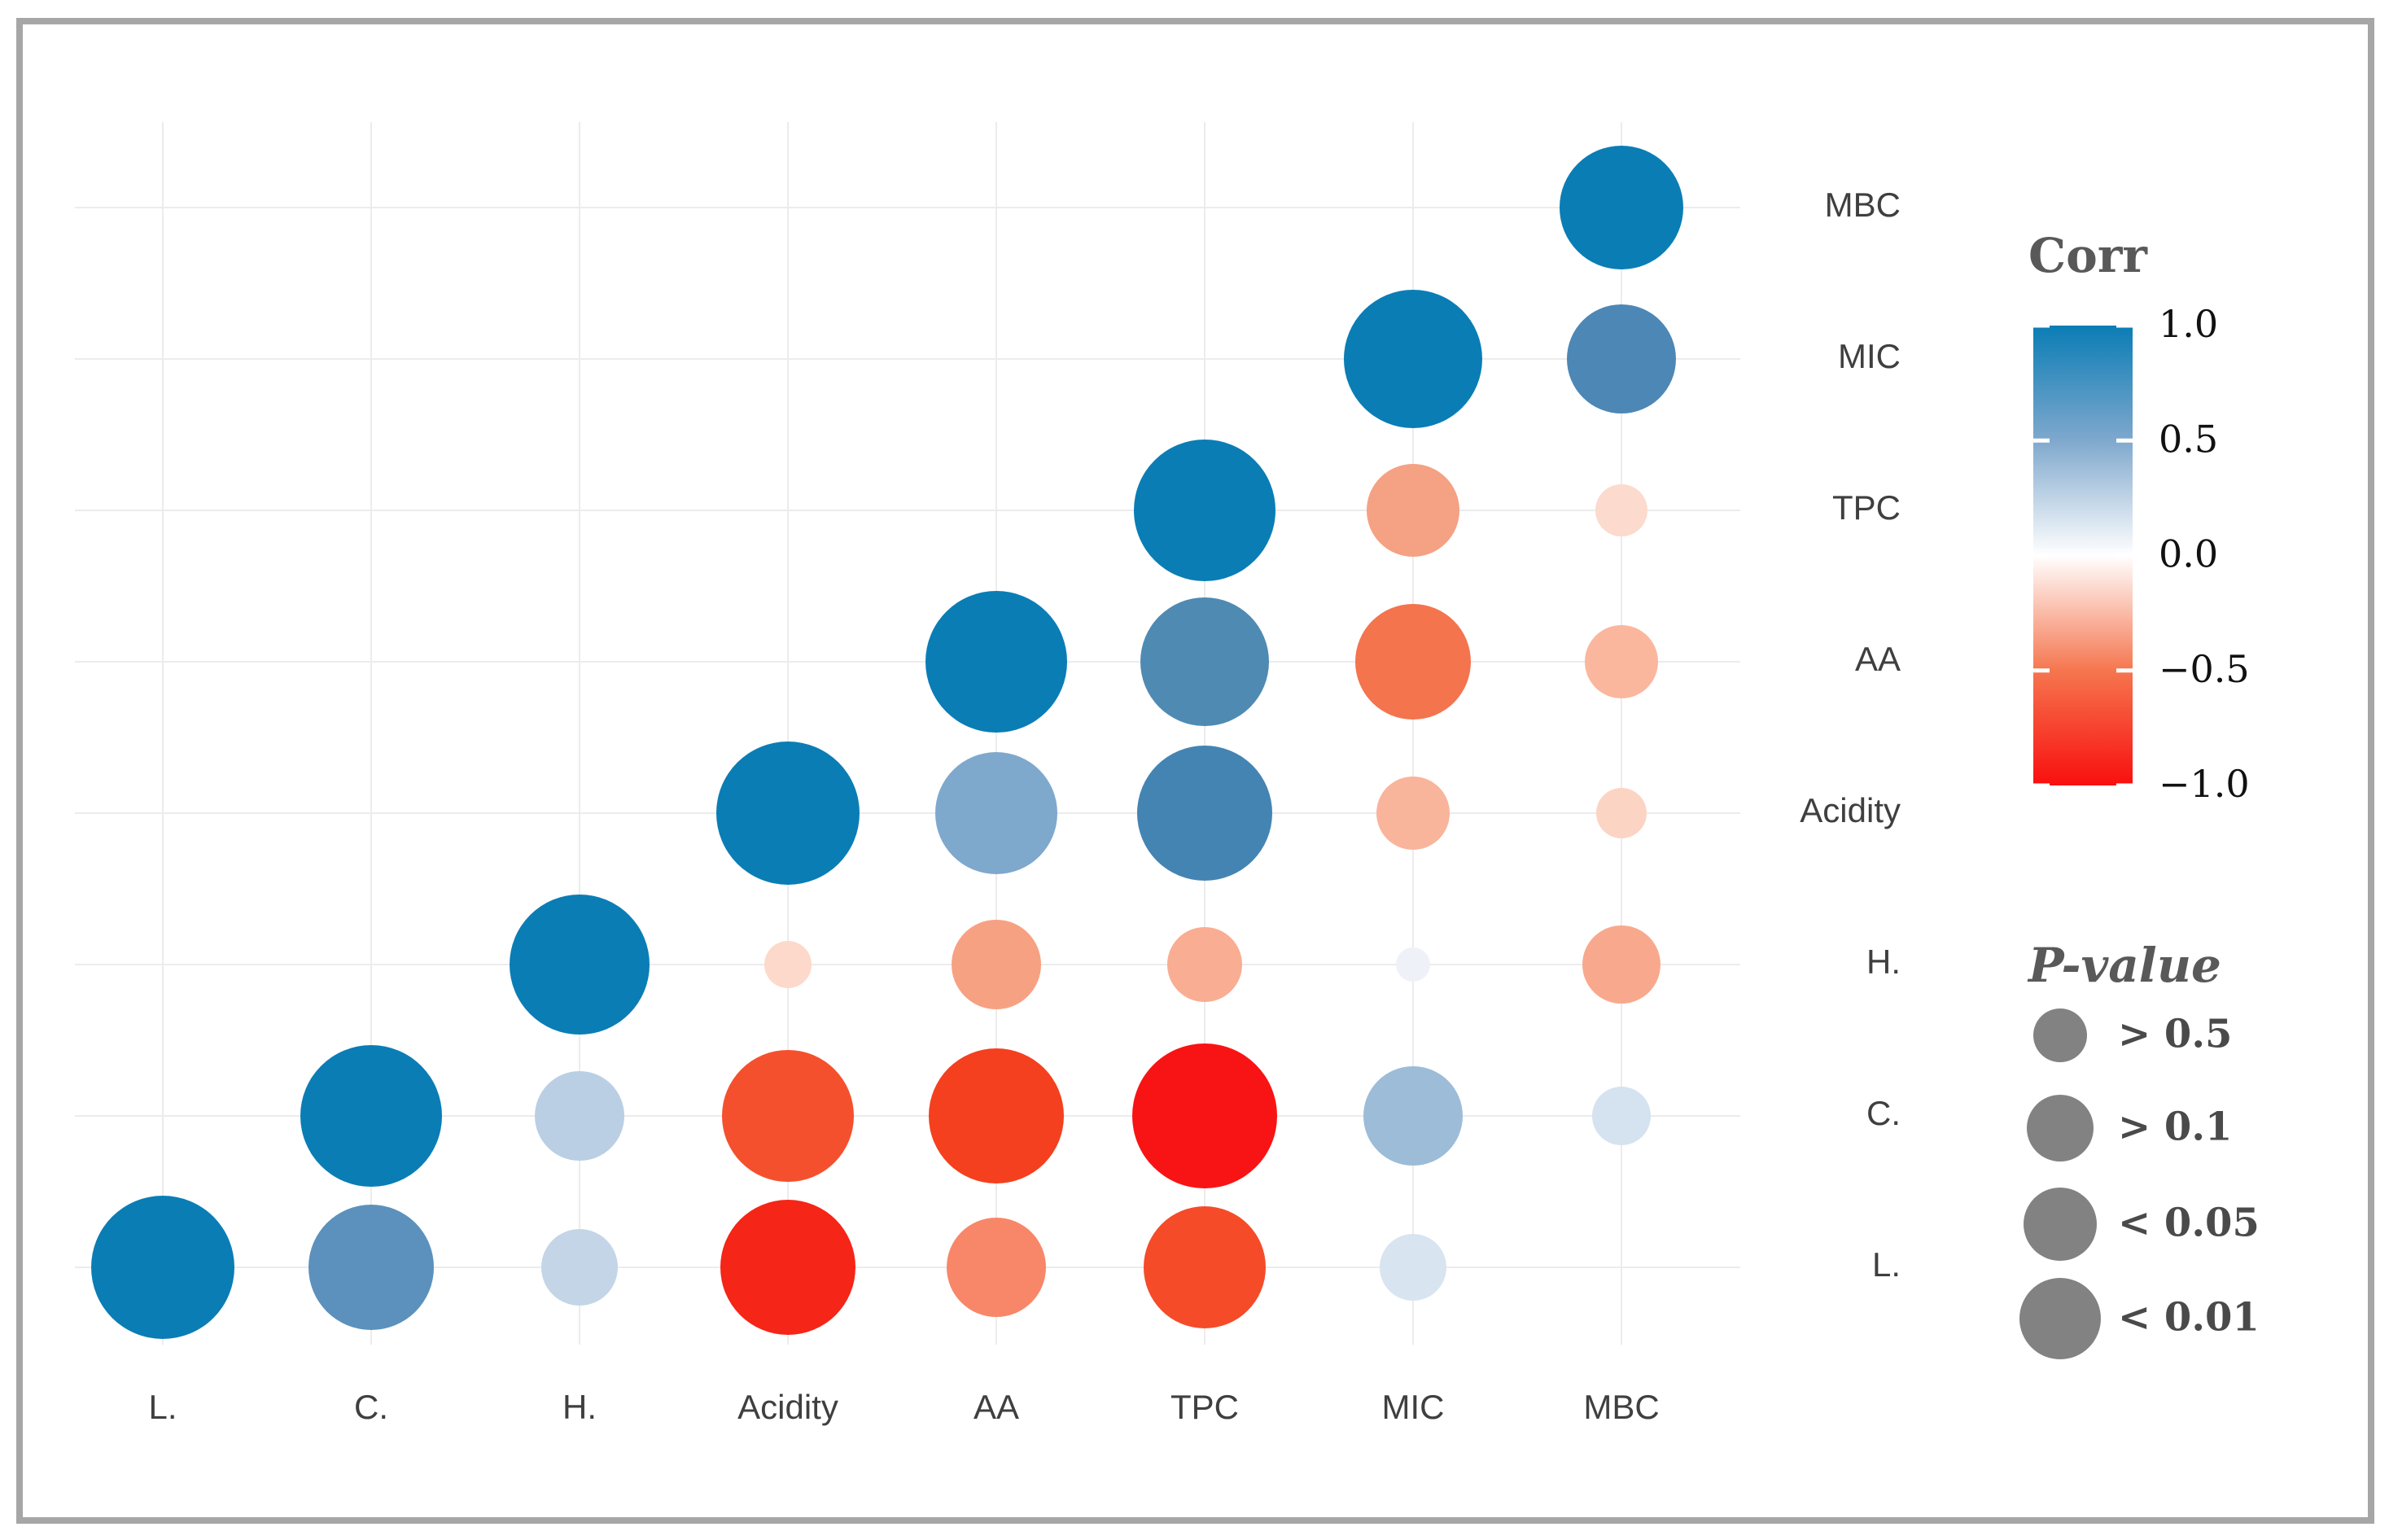 The image size is (2389, 1540). What do you see at coordinates (2204, 784) in the screenshot?
I see `colorbar-tick-label-−1.0: −1.0` at bounding box center [2204, 784].